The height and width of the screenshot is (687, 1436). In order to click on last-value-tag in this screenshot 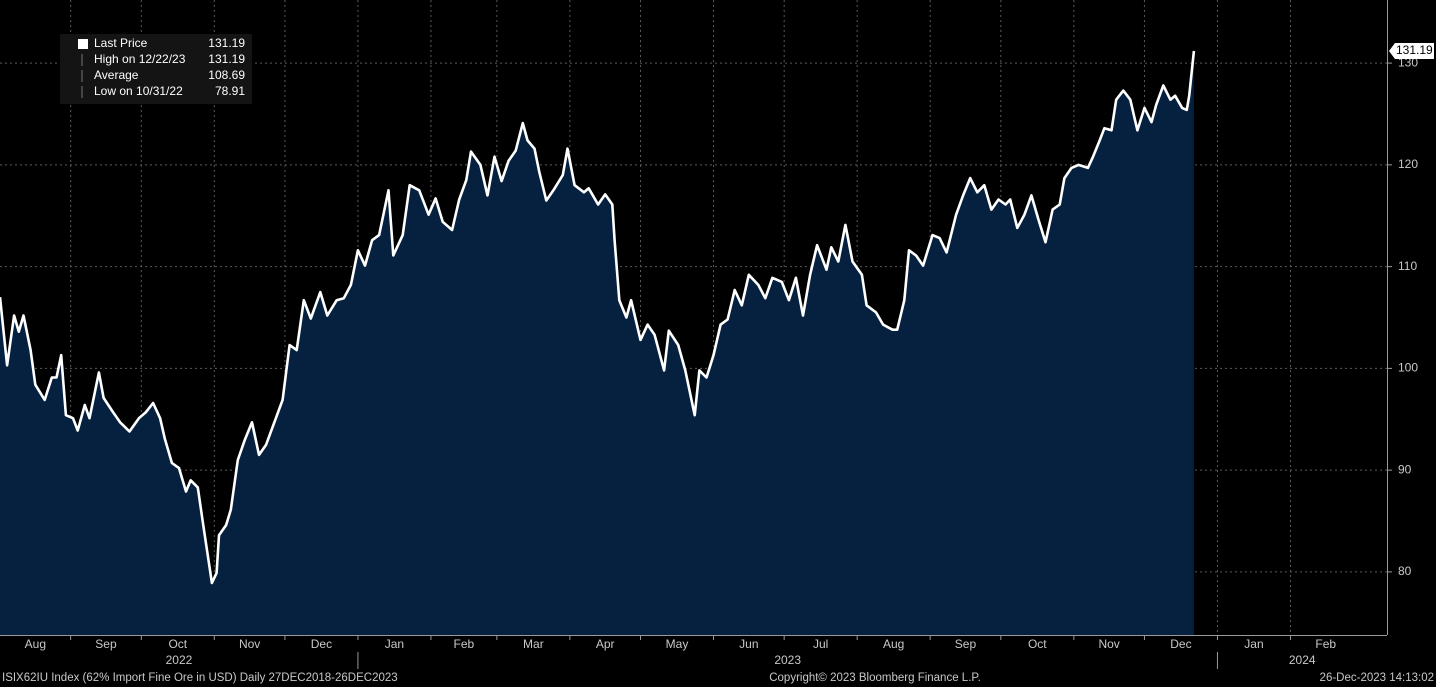, I will do `click(1411, 50)`.